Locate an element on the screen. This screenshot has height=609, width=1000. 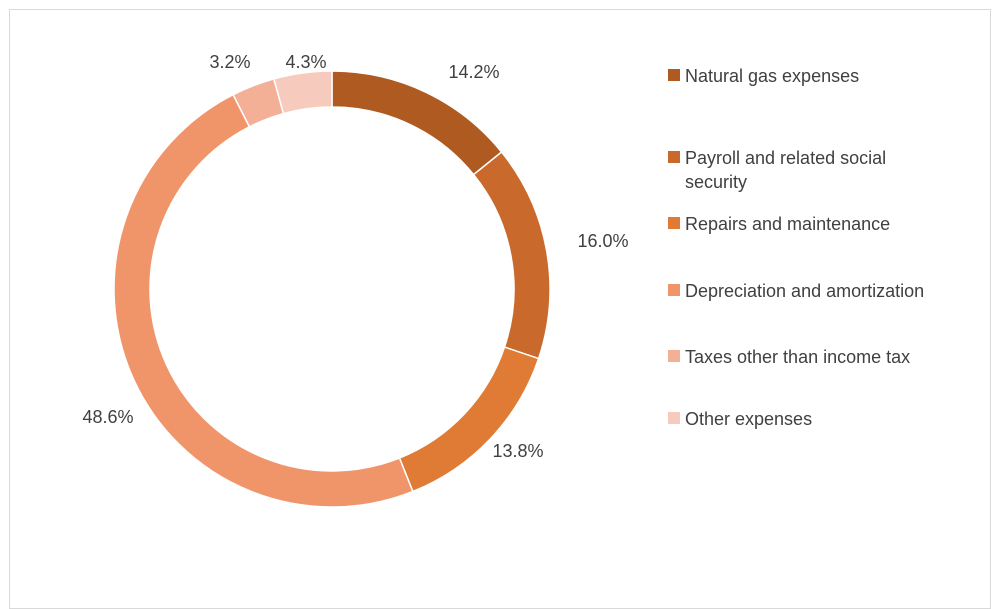
legend-item-5: Taxes other than income tax is located at coordinates (833, 357).